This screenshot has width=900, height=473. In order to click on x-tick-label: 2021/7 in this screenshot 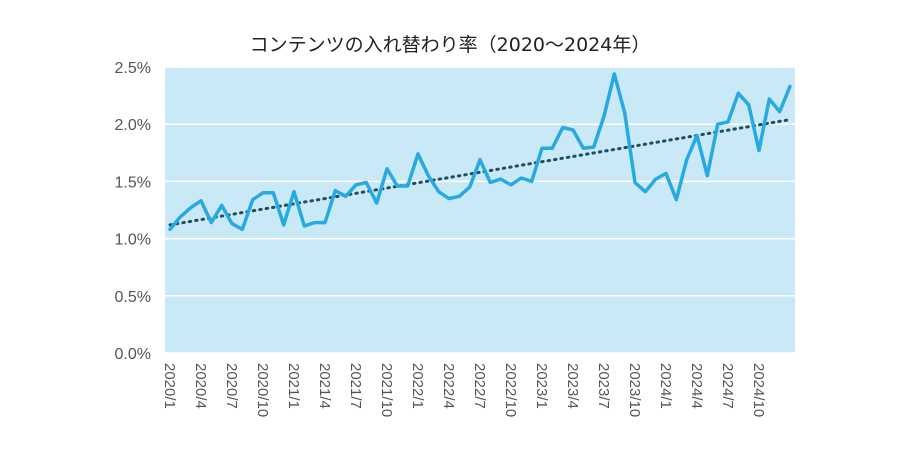, I will do `click(355, 386)`.